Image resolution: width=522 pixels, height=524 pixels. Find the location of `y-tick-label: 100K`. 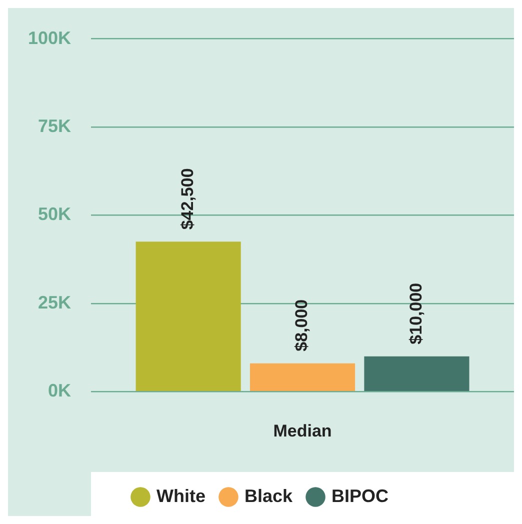

y-tick-label: 100K is located at coordinates (50, 38).